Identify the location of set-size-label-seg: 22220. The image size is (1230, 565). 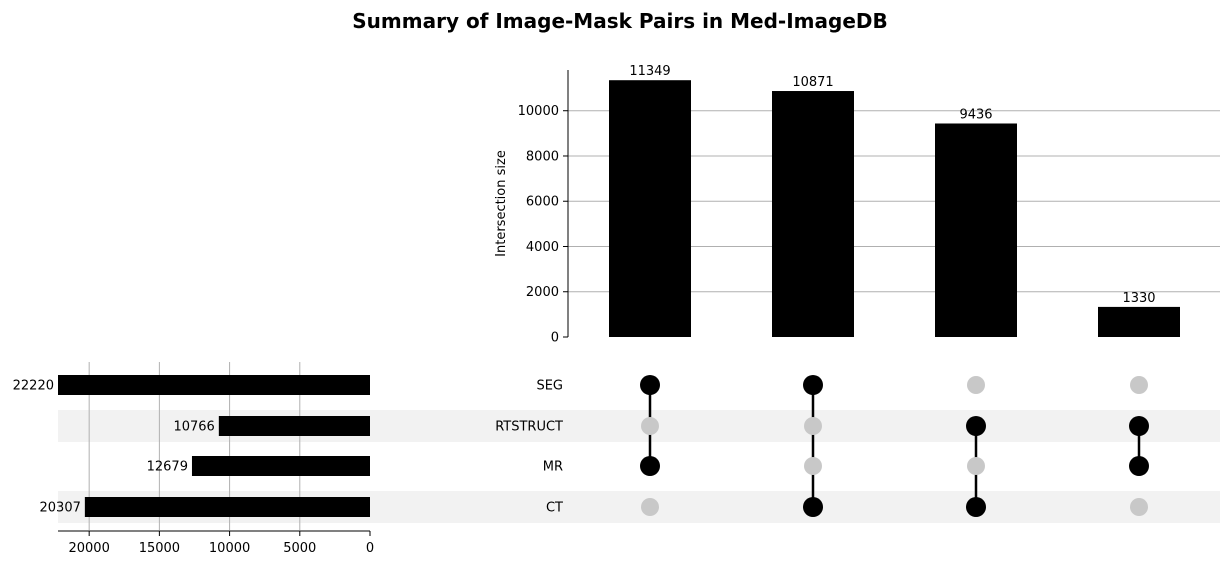
(33, 386).